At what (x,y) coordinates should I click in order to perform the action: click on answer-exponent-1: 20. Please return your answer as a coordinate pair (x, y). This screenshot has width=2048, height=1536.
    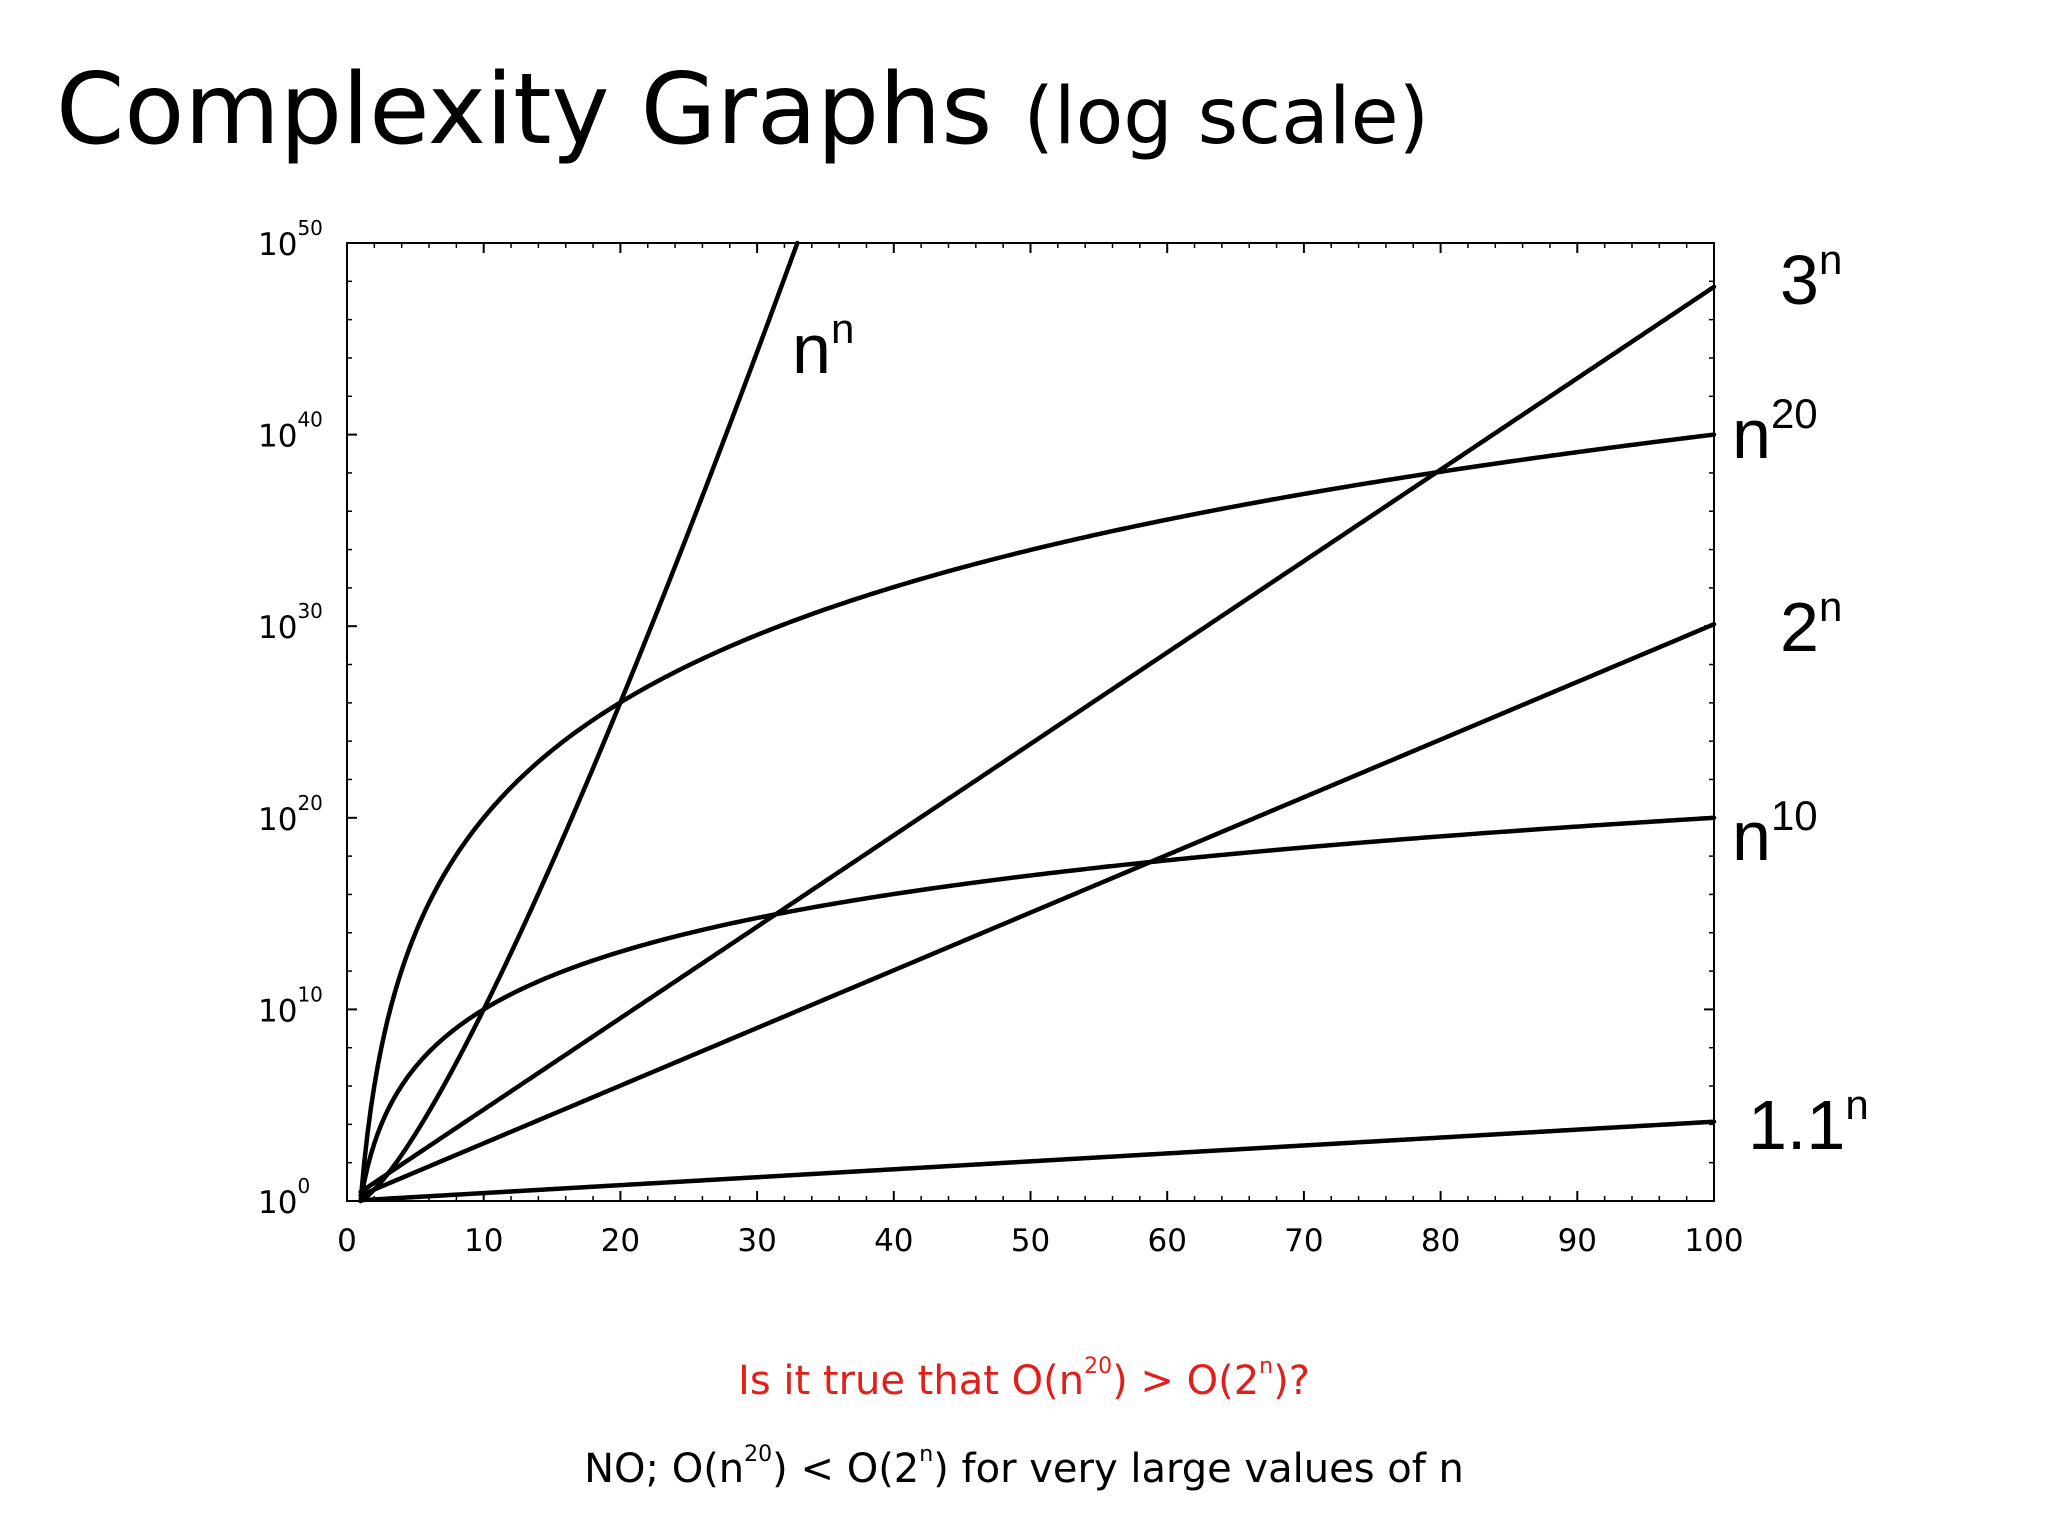
    Looking at the image, I should click on (758, 1454).